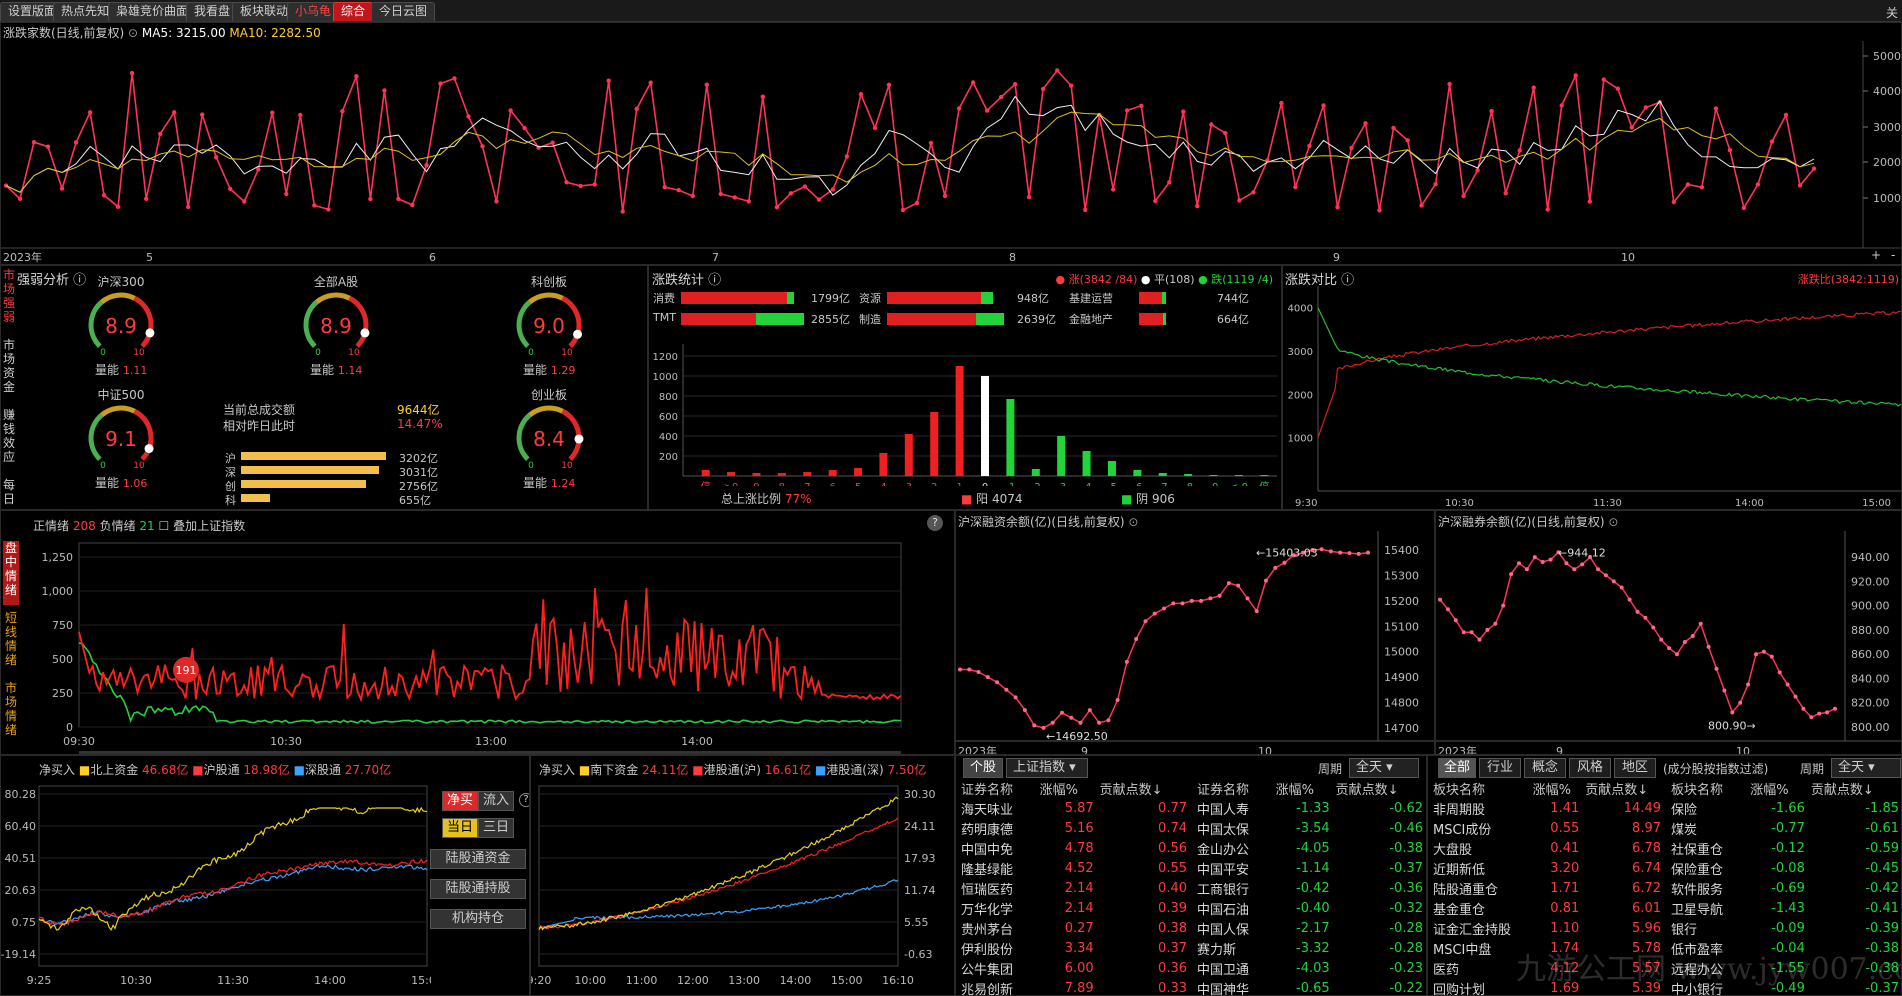 The height and width of the screenshot is (996, 1902). Describe the element at coordinates (460, 828) in the screenshot. I see `today-button: 当日` at that location.